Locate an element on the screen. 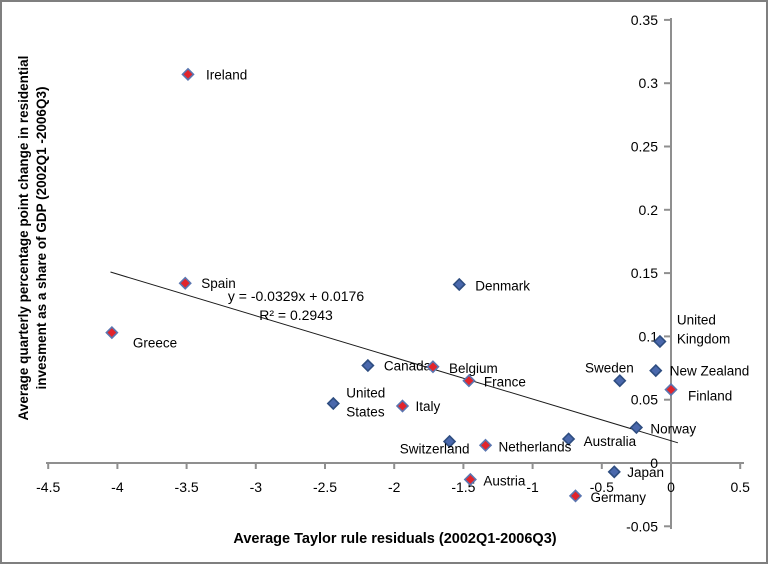 The height and width of the screenshot is (564, 768). data-point-label-canada: Canada is located at coordinates (408, 366).